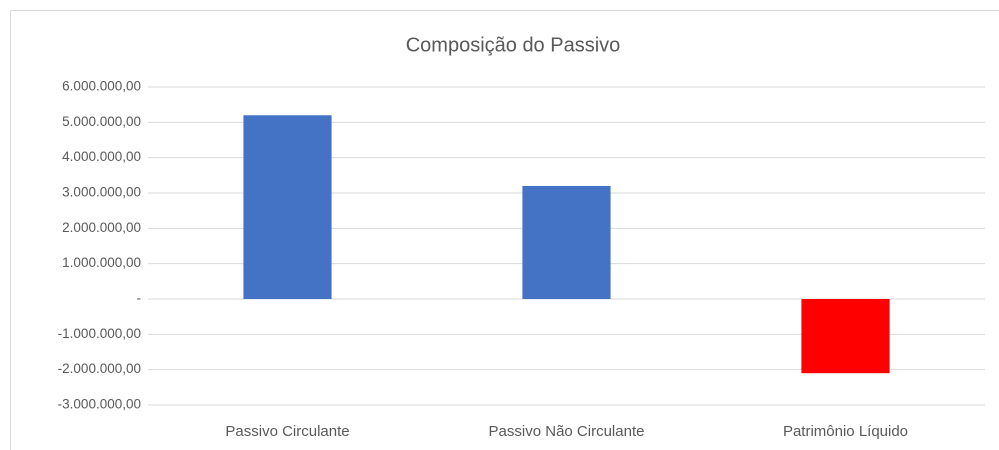 This screenshot has width=999, height=450. I want to click on chart-title: Composição do Passivo, so click(513, 45).